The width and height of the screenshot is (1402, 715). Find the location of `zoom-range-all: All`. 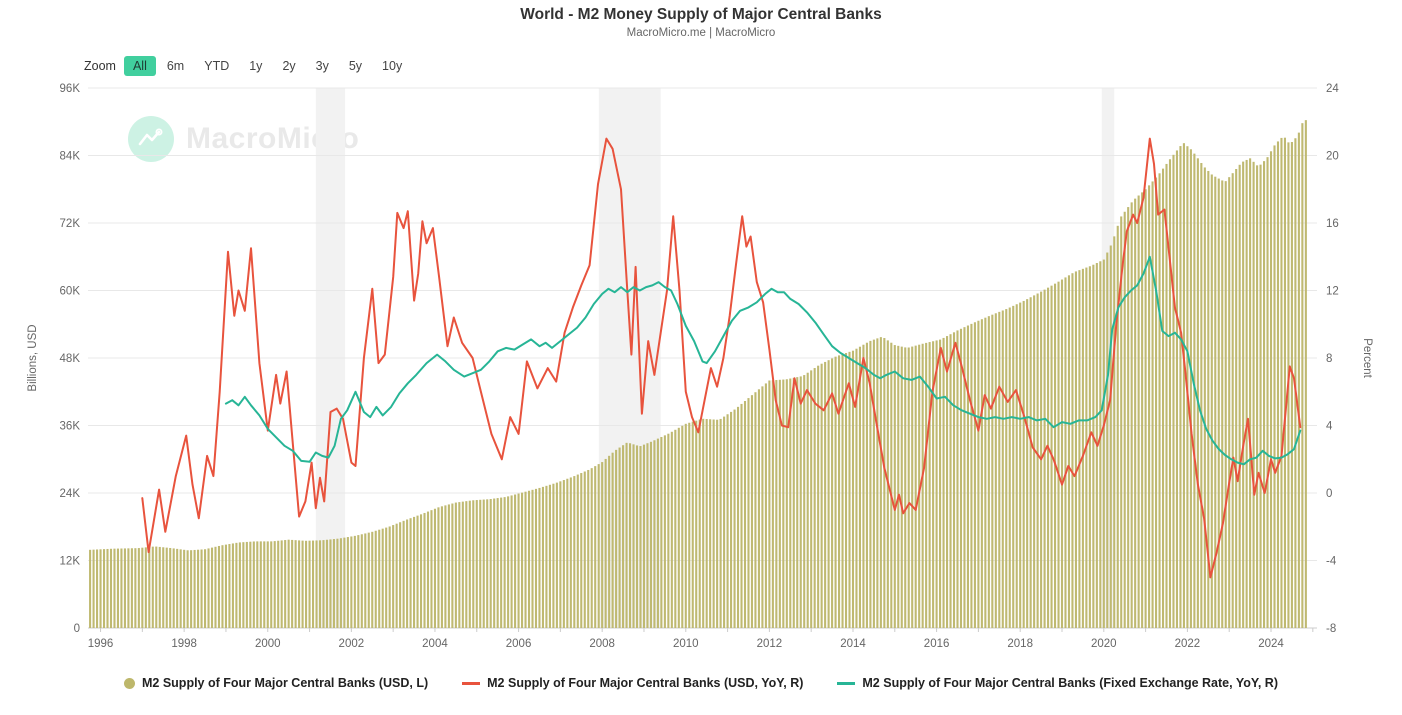

zoom-range-all: All is located at coordinates (139, 66).